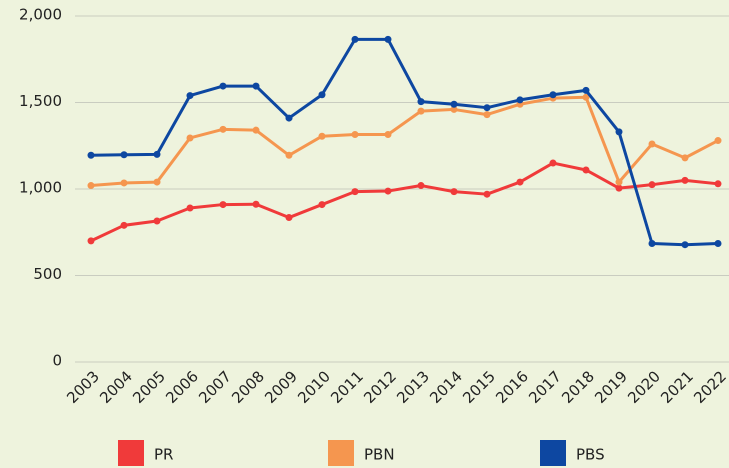 This screenshot has height=468, width=729. What do you see at coordinates (116, 387) in the screenshot?
I see `x-tick-label: 2004` at bounding box center [116, 387].